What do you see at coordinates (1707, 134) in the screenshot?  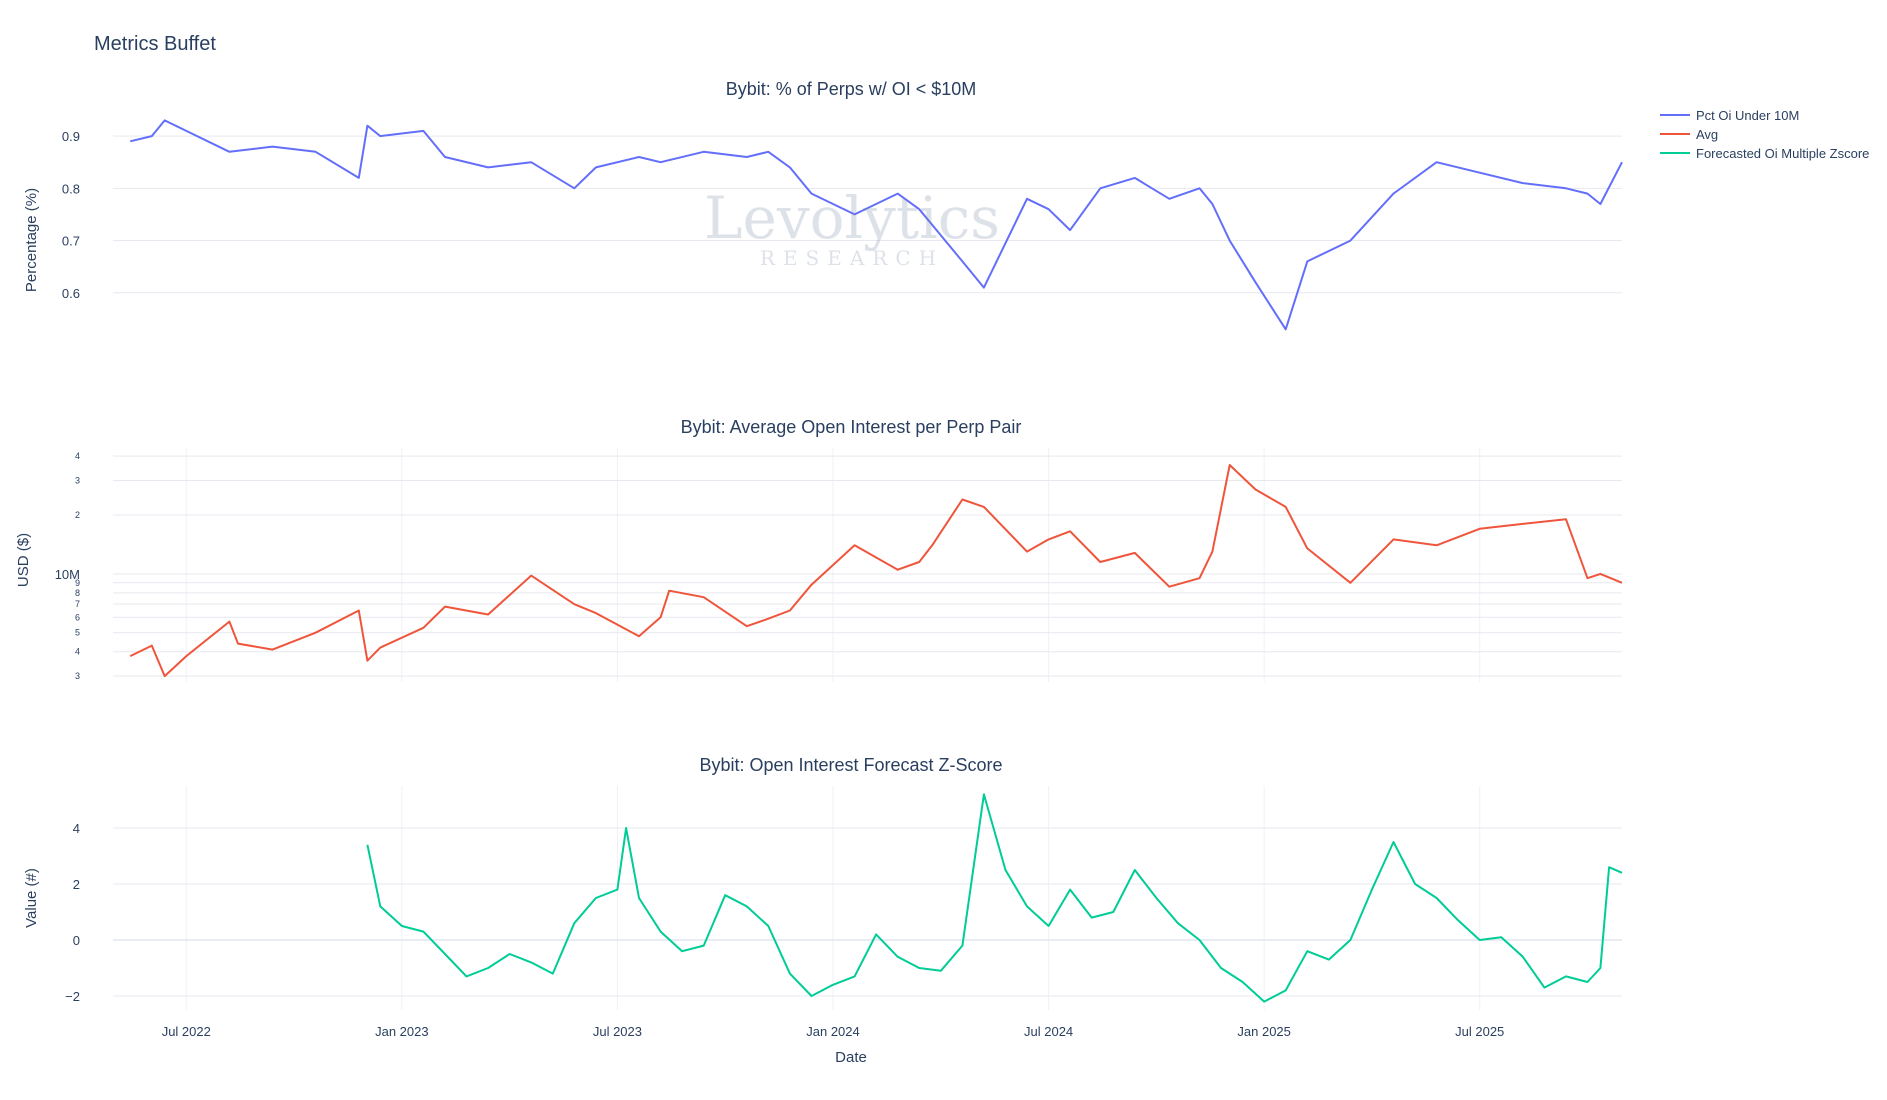 I see `legend-label-avg: Avg` at bounding box center [1707, 134].